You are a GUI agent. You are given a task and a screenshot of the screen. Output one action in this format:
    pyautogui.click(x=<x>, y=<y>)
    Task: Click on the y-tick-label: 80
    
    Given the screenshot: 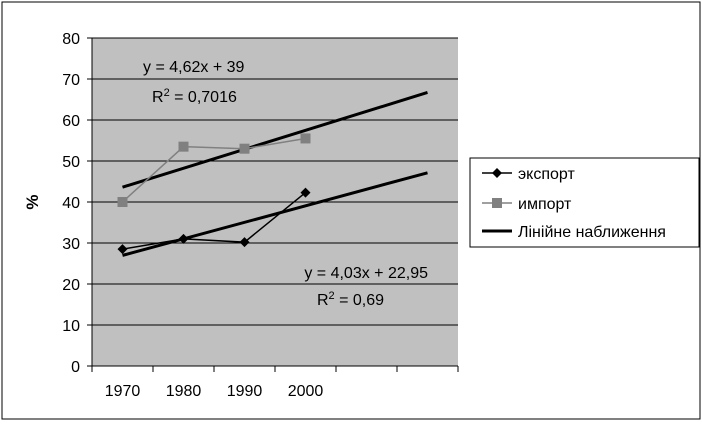 What is the action you would take?
    pyautogui.click(x=71, y=39)
    